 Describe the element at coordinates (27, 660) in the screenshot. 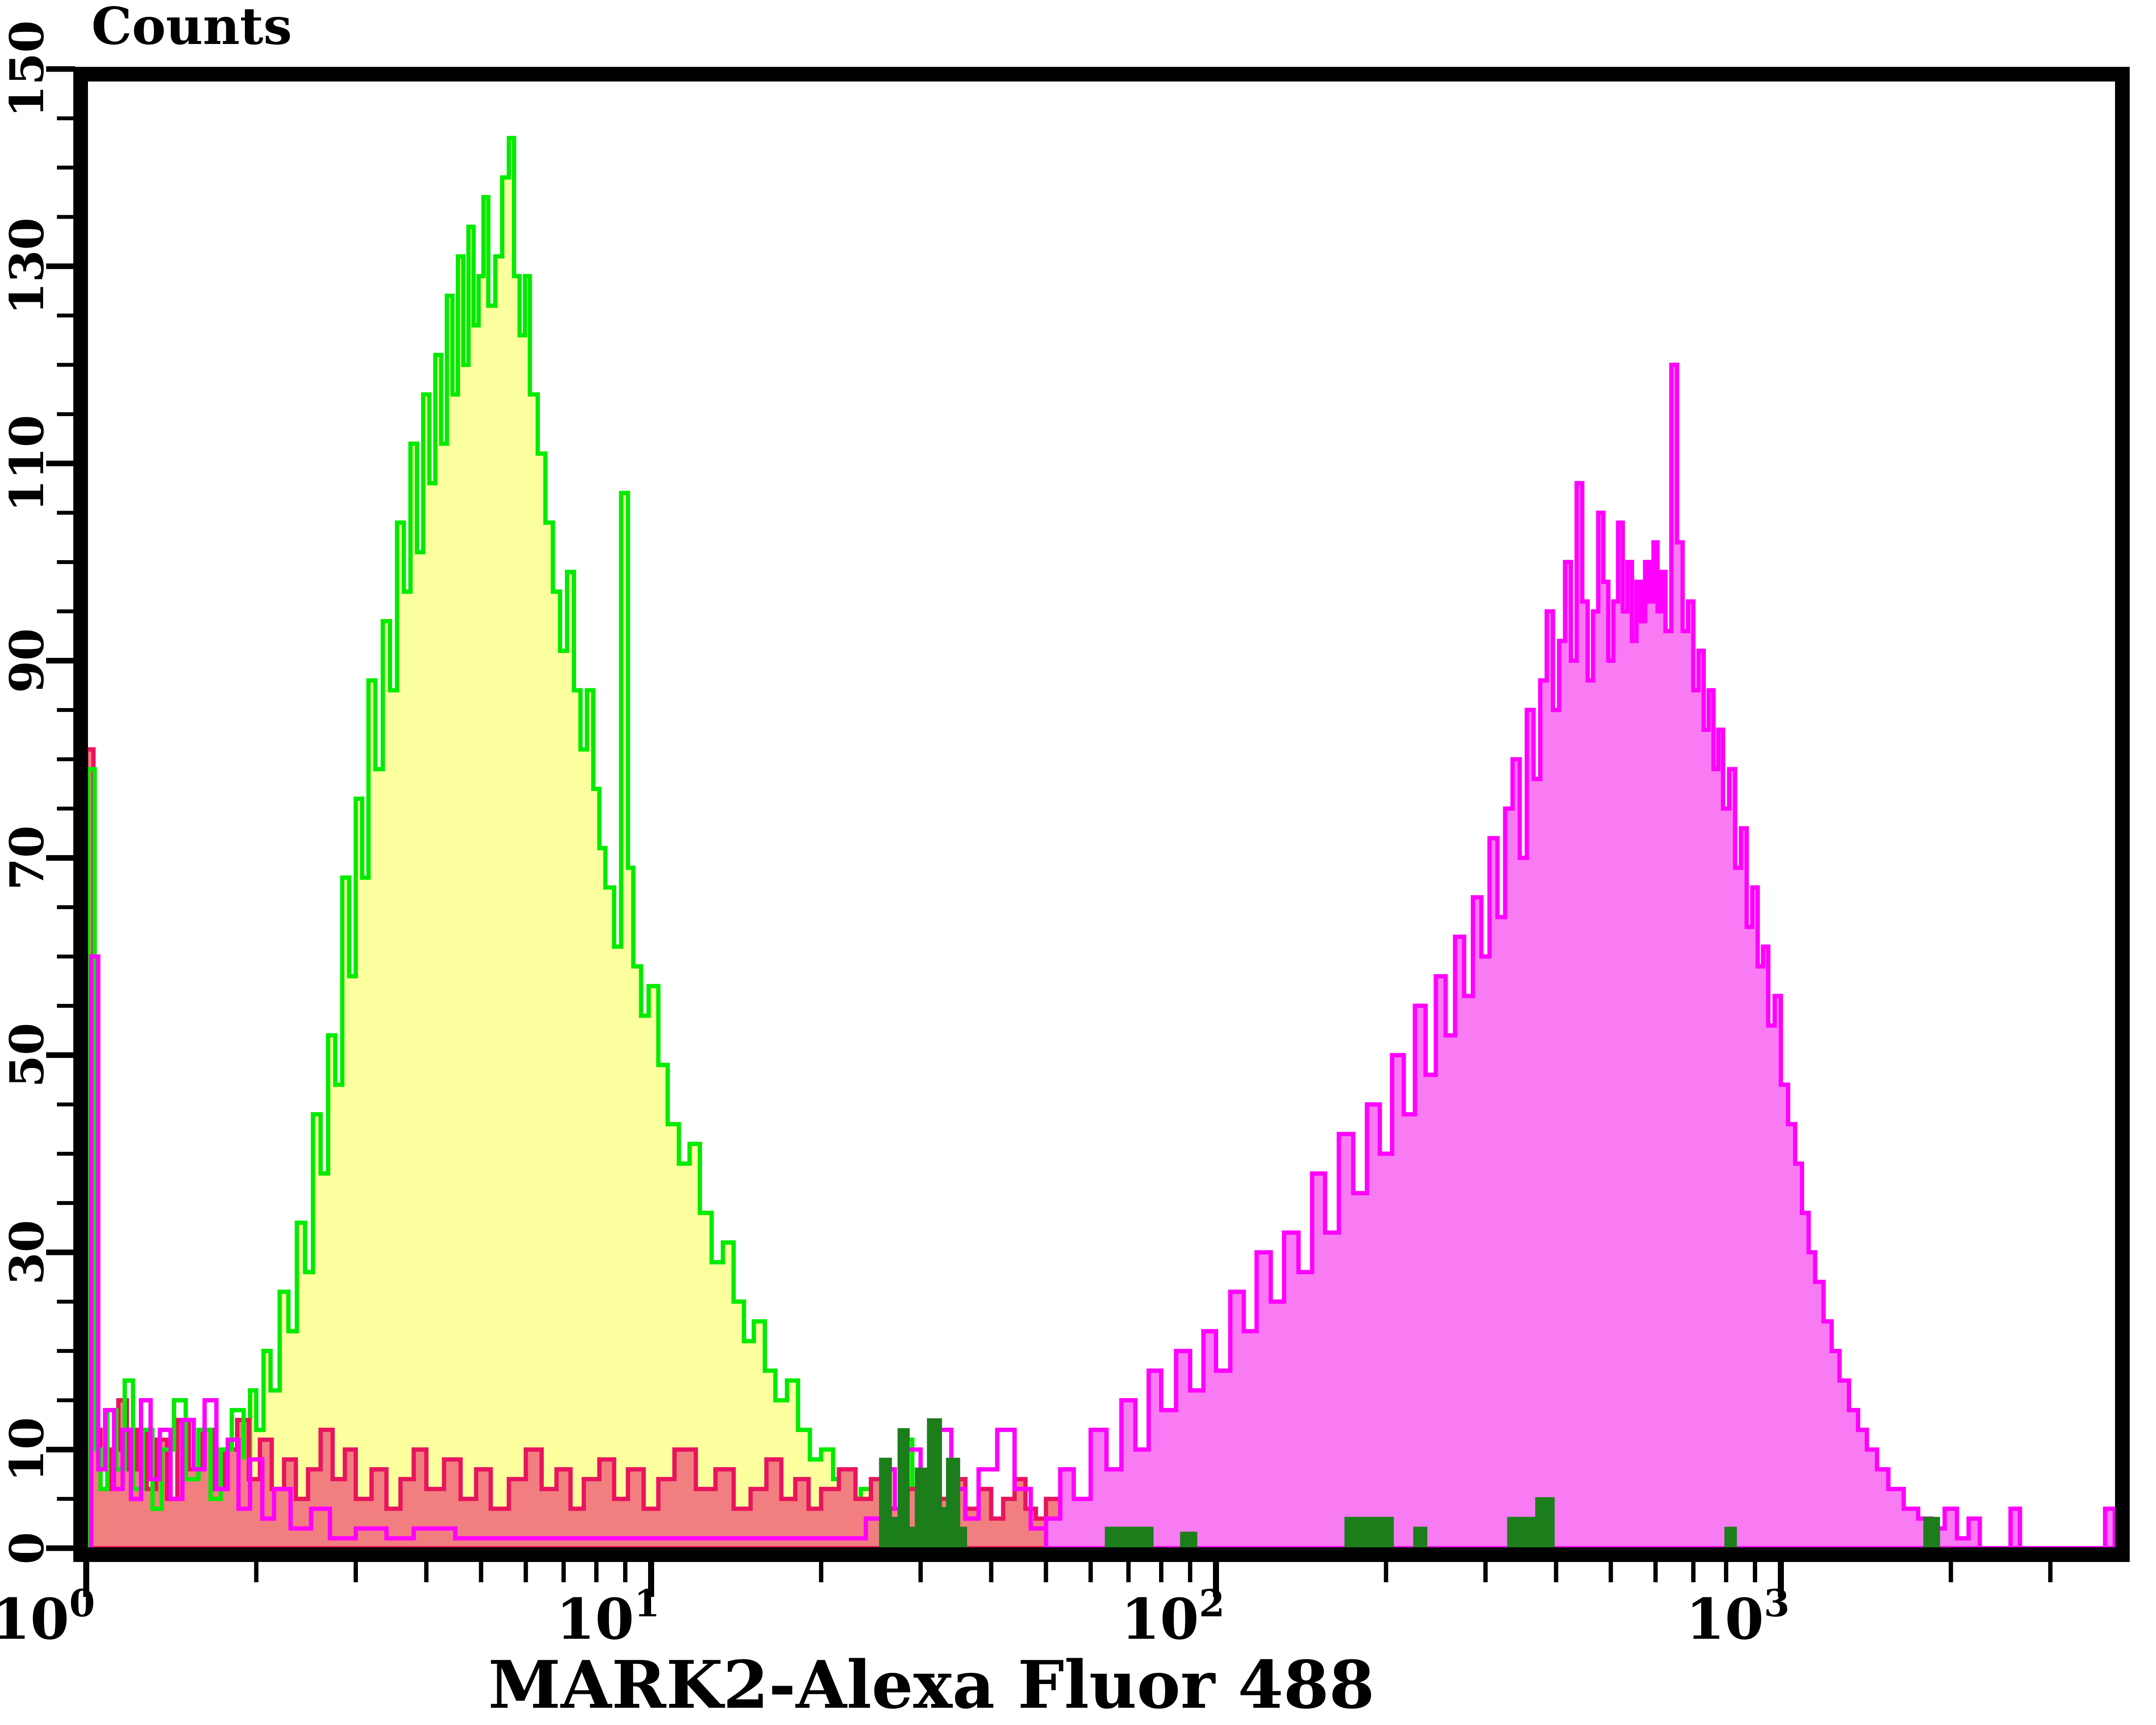

I see `y-tick-label: 90` at that location.